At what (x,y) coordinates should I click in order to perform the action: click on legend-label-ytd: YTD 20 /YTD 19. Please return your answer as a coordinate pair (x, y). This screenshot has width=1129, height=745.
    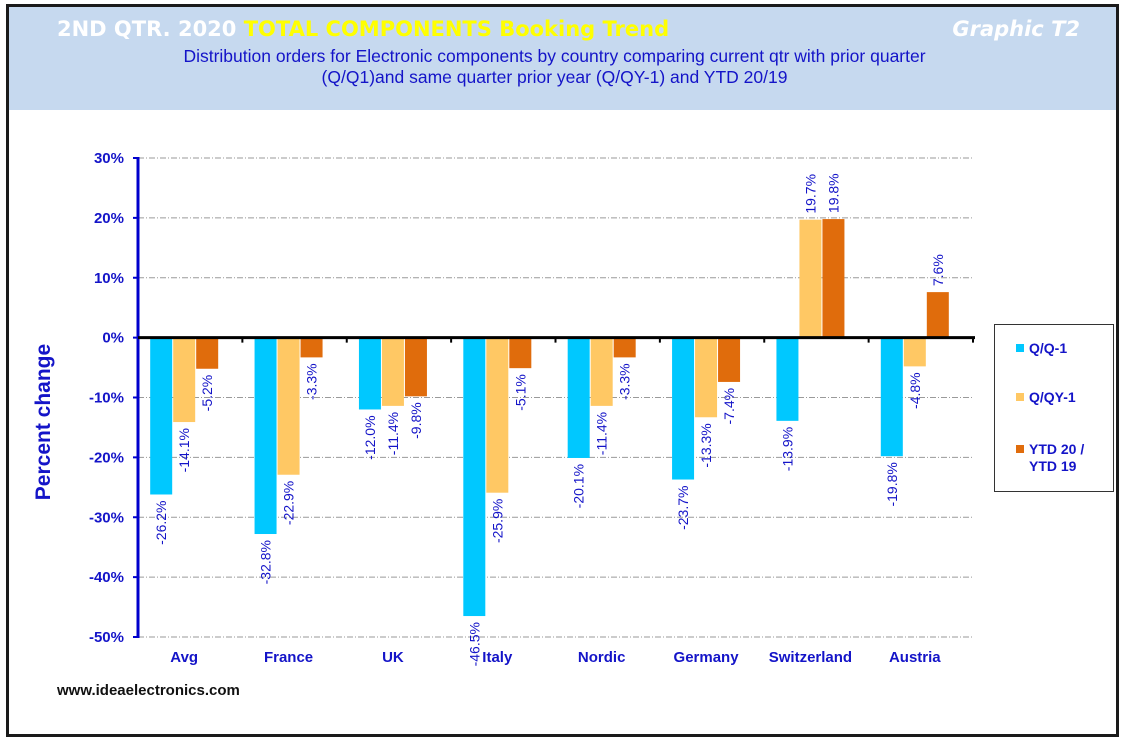
    Looking at the image, I should click on (1057, 457).